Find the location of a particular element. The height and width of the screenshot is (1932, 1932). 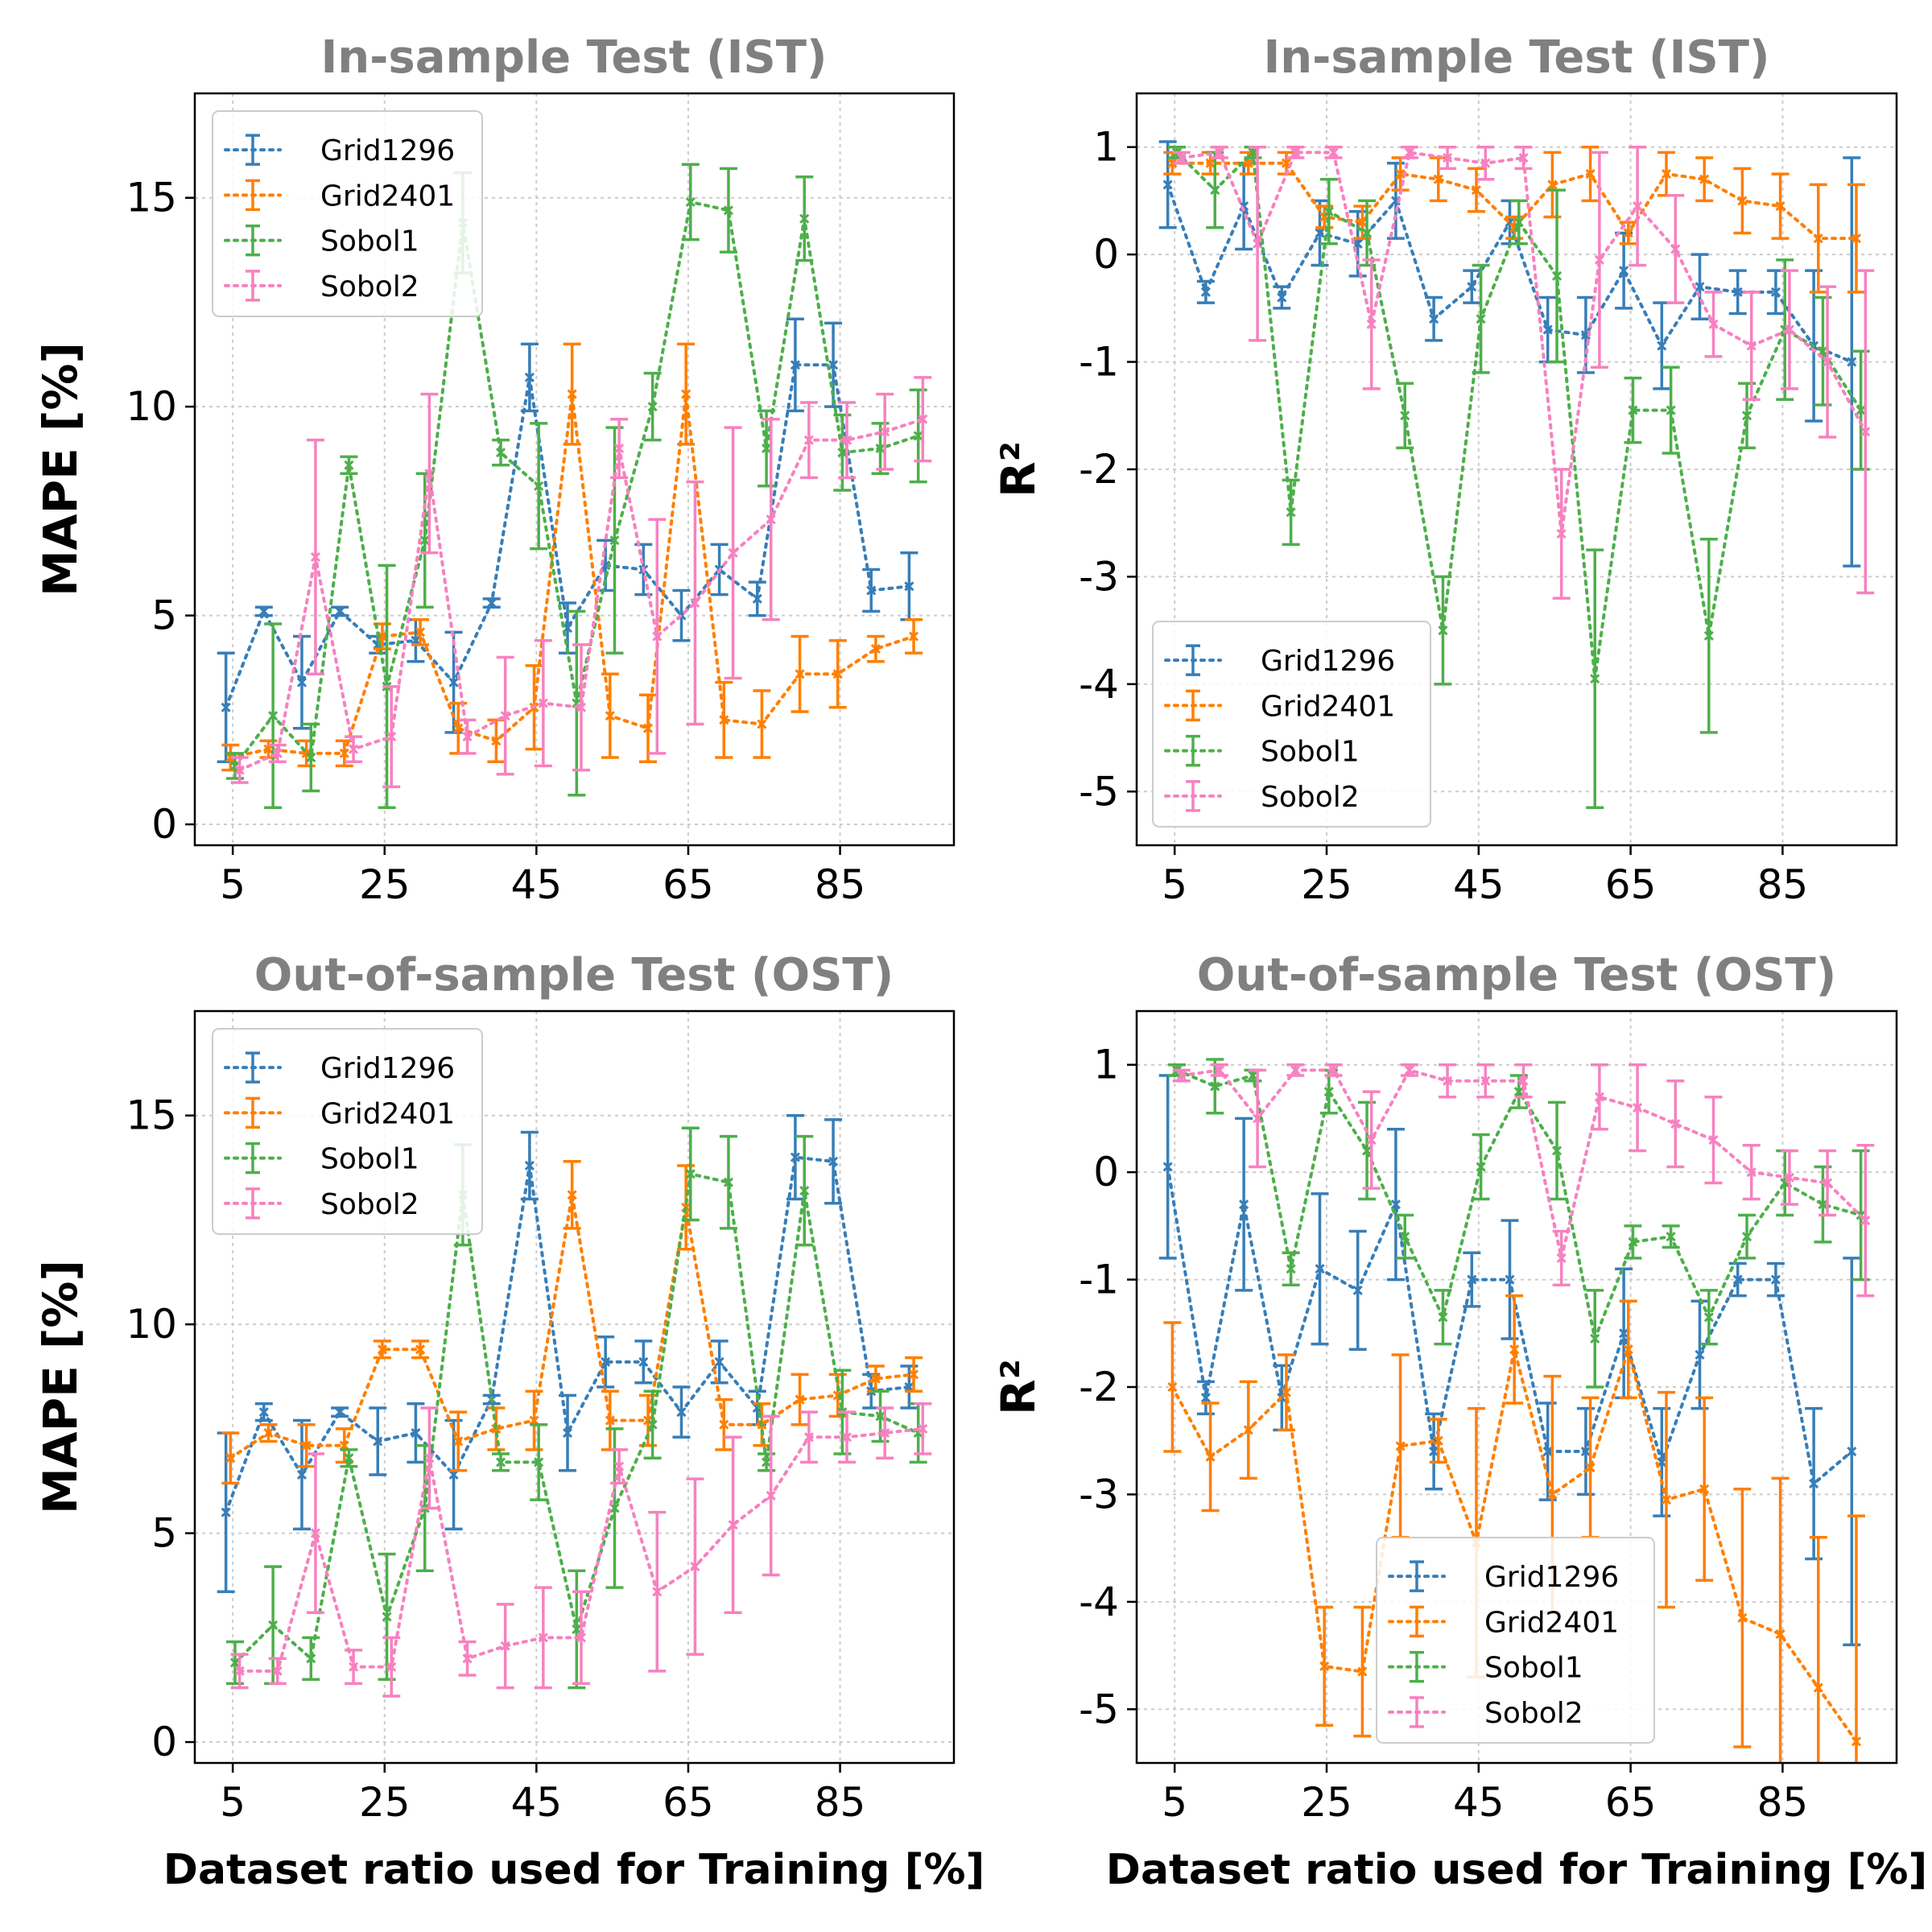

y-tick-label: 0 is located at coordinates (1106, 254).